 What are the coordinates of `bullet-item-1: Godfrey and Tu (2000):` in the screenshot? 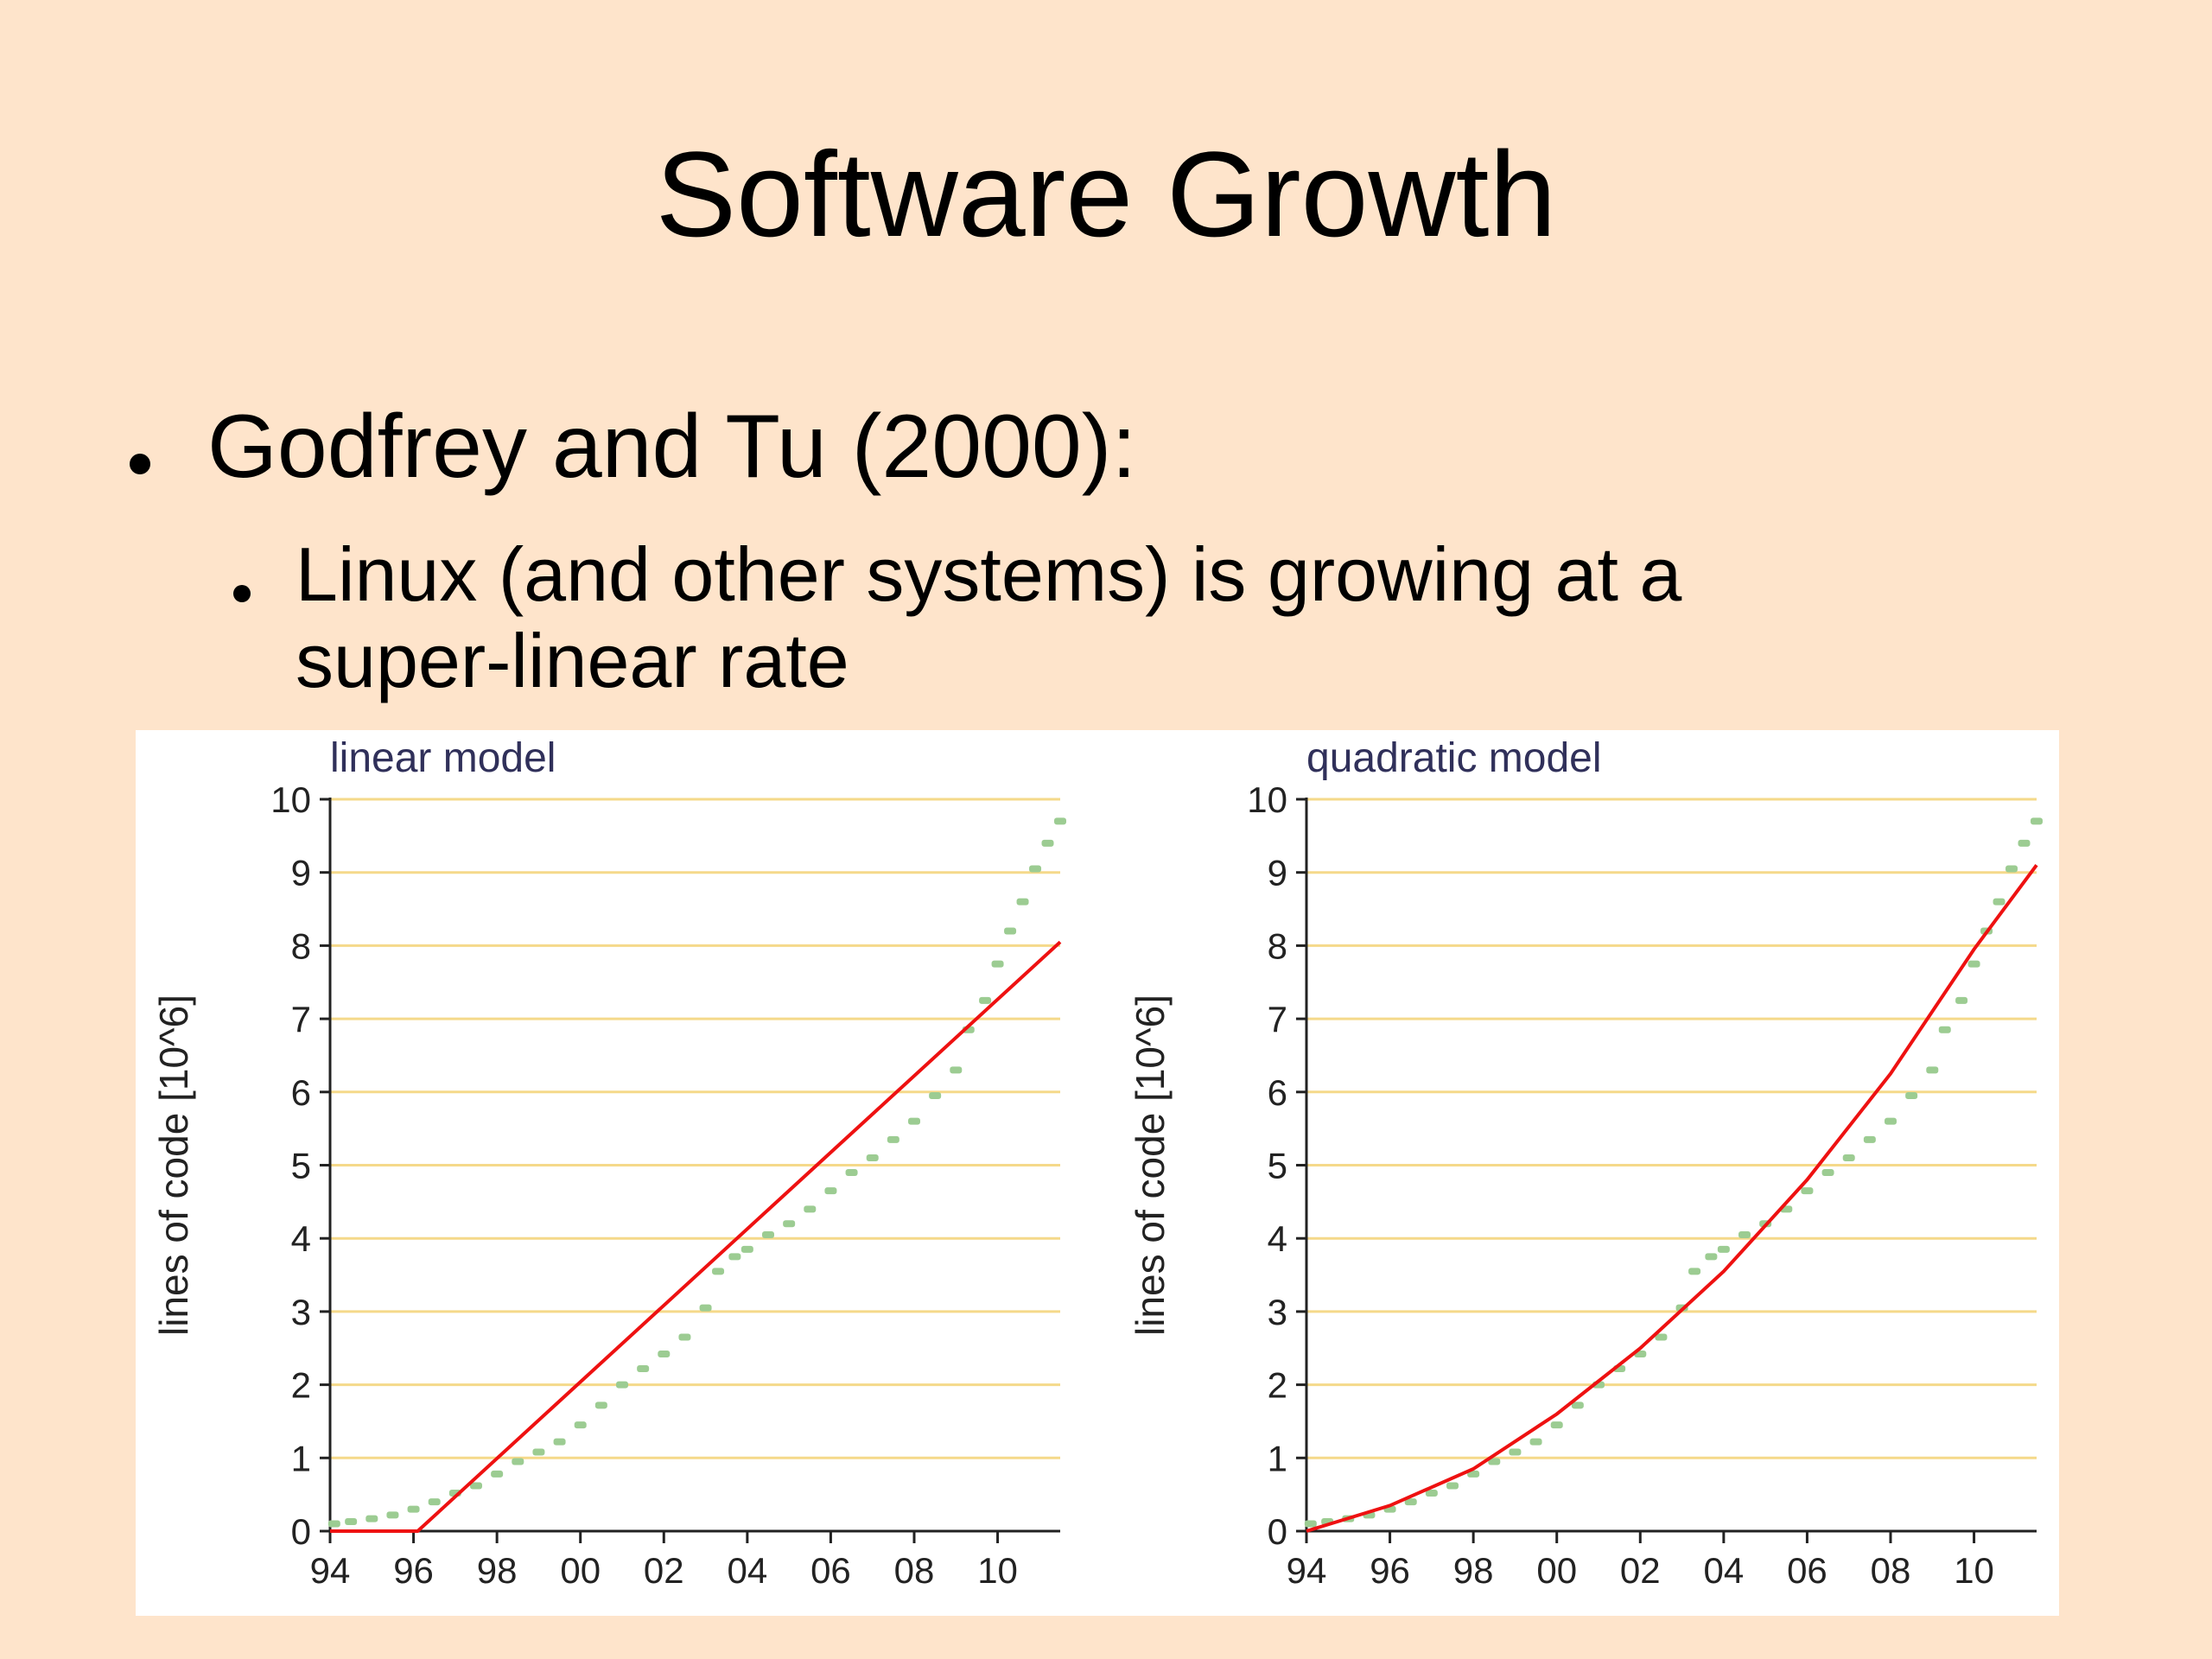 It's located at (633, 447).